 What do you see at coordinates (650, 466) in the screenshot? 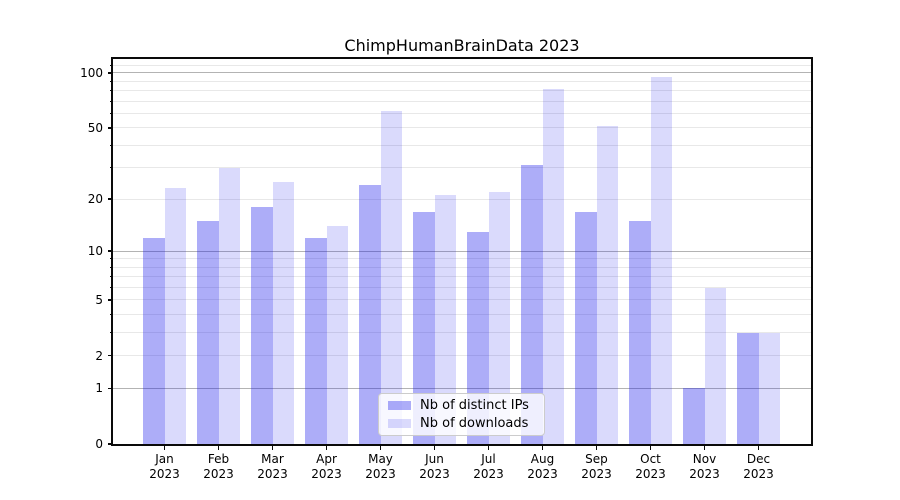
I see `x-tick-label-oct: Oct 2023` at bounding box center [650, 466].